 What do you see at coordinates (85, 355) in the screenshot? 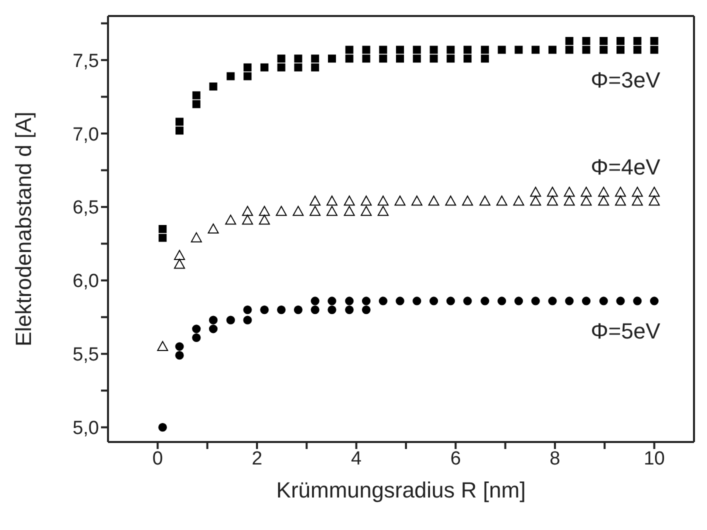
I see `y-tick-label: 5,5` at bounding box center [85, 355].